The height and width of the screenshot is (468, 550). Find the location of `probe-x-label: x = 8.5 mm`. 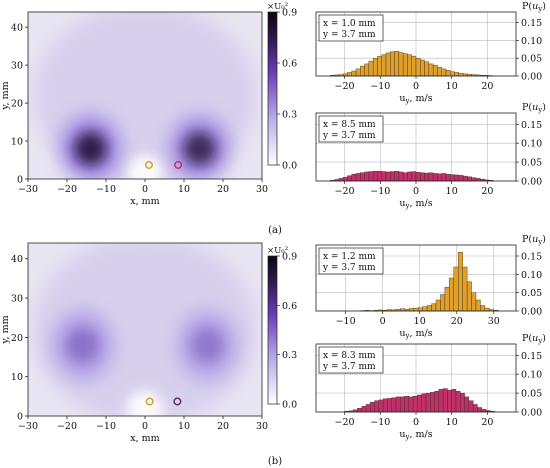

probe-x-label: x = 8.5 mm is located at coordinates (349, 125).